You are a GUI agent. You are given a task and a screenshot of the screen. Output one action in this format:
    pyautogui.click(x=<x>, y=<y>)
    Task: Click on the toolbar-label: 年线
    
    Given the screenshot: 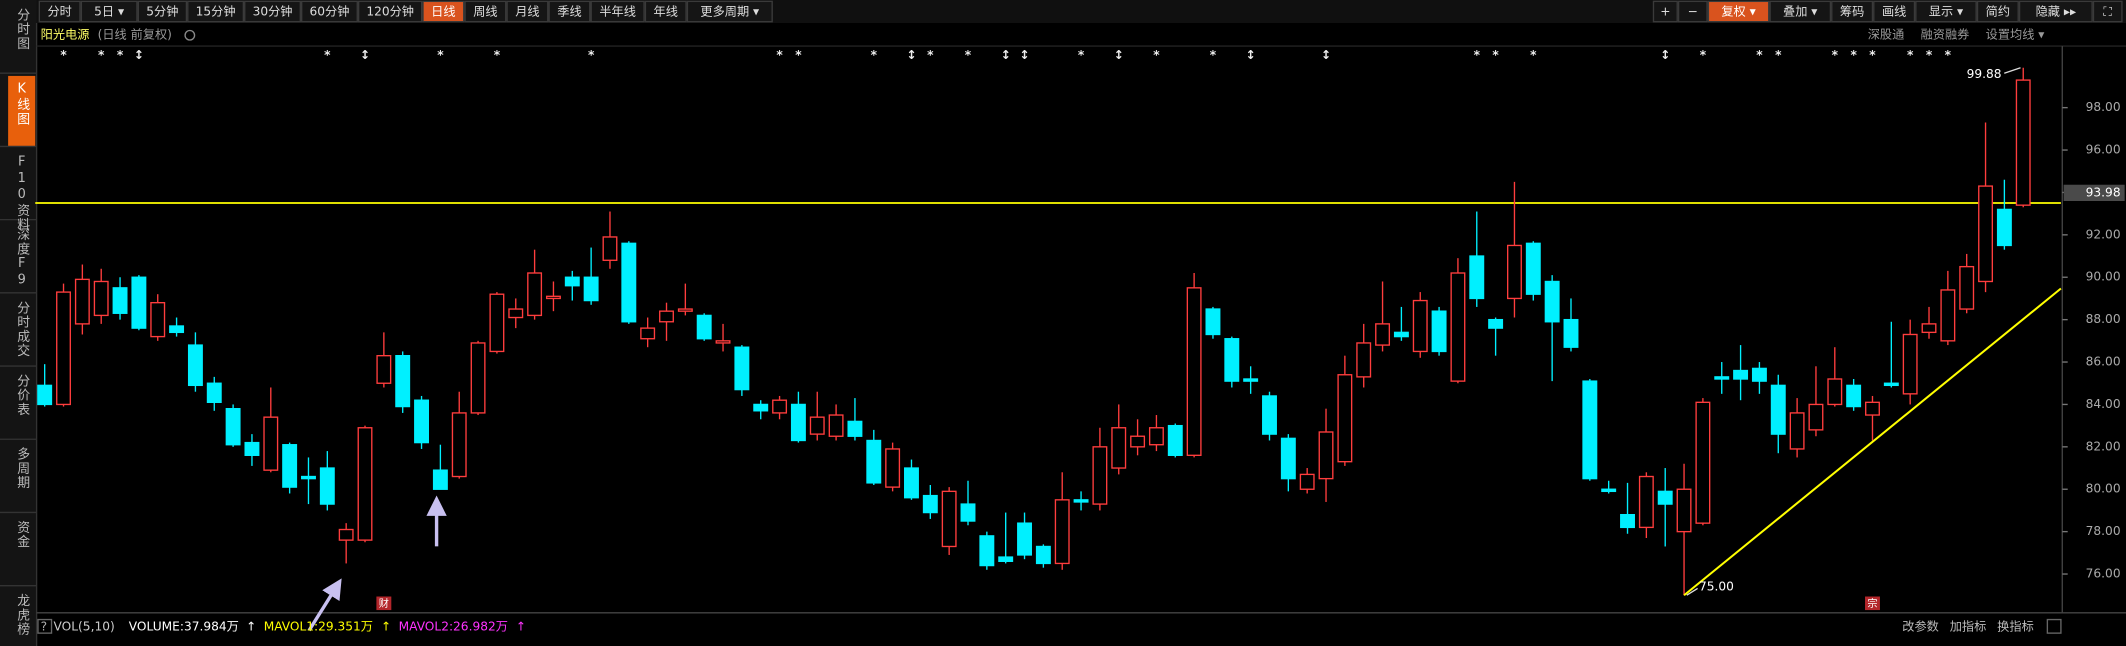 What is the action you would take?
    pyautogui.click(x=666, y=12)
    